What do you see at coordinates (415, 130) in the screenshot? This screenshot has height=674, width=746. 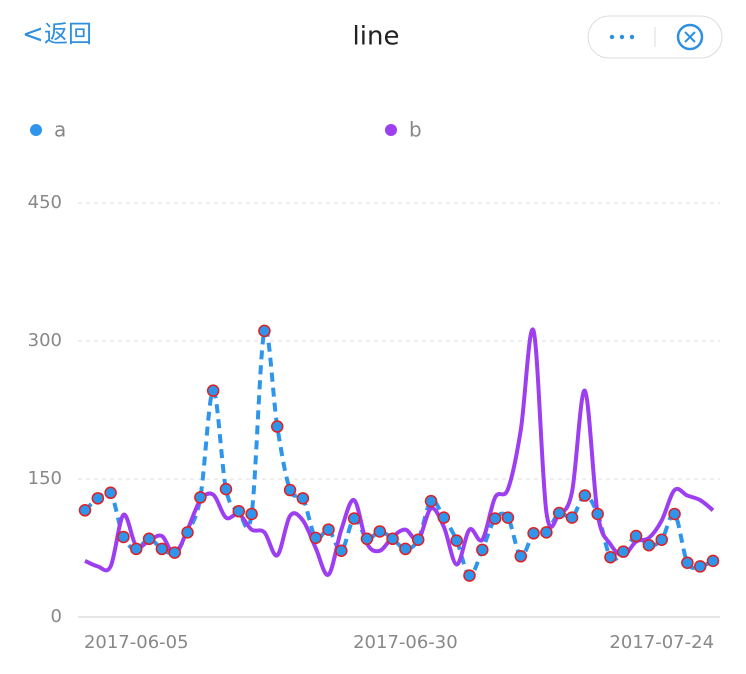 I see `legend-label: b` at bounding box center [415, 130].